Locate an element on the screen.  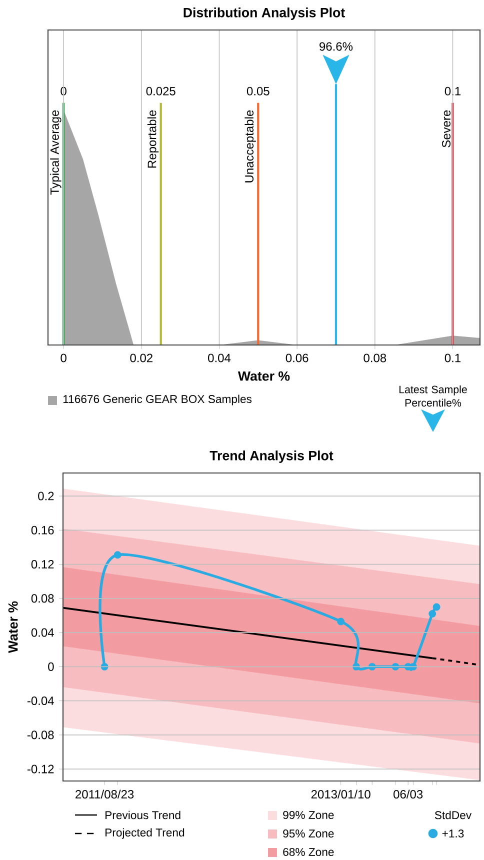
y-tick-label: 0.16 is located at coordinates (42, 530).